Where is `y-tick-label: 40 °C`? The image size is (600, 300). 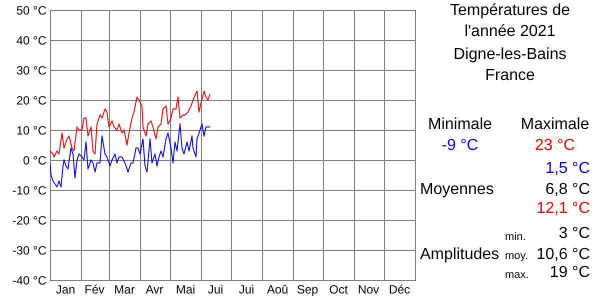 y-tick-label: 40 °C is located at coordinates (31, 41).